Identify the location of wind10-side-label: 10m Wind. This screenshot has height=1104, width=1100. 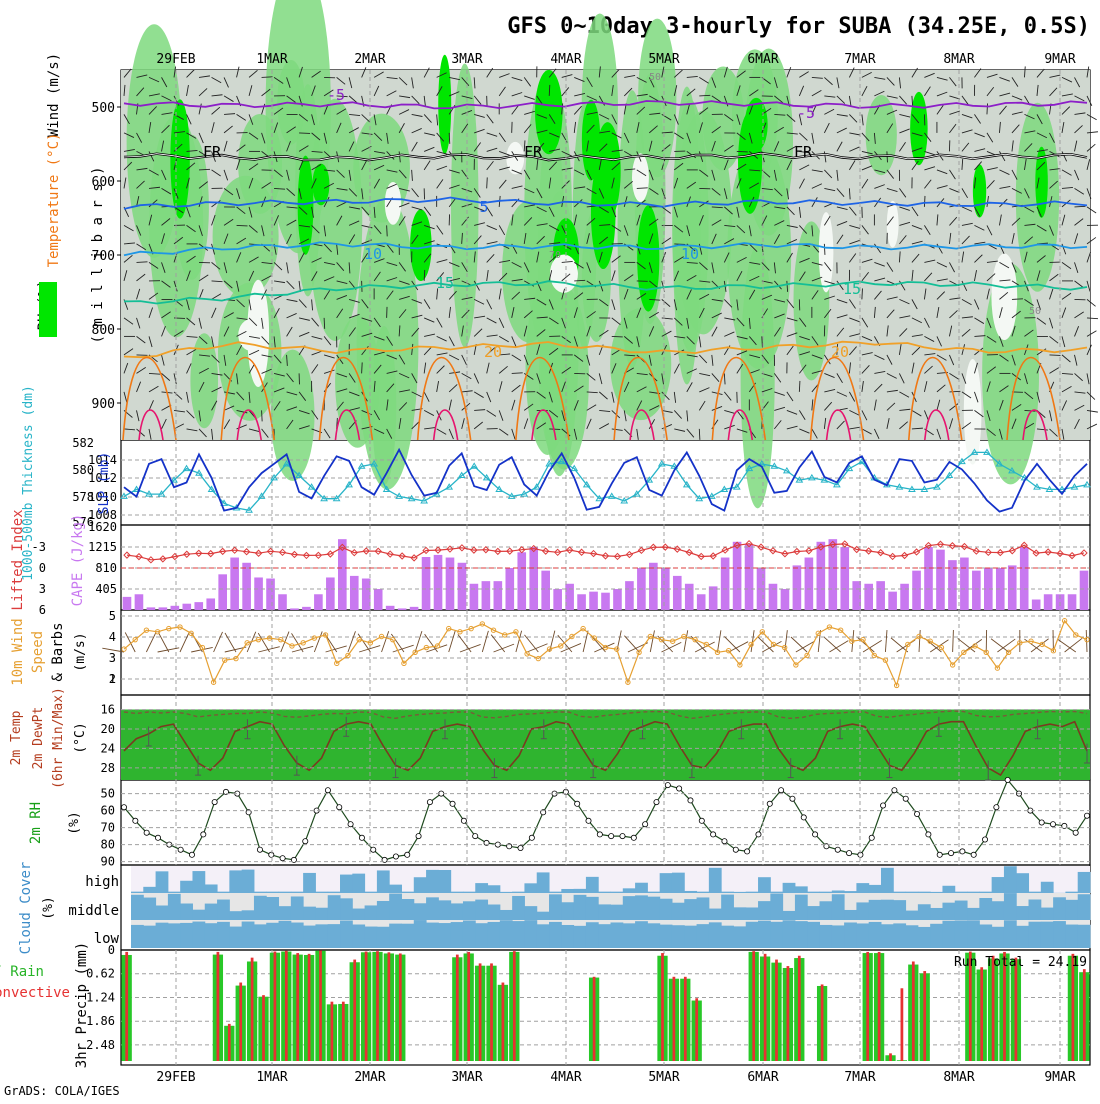
(18, 651).